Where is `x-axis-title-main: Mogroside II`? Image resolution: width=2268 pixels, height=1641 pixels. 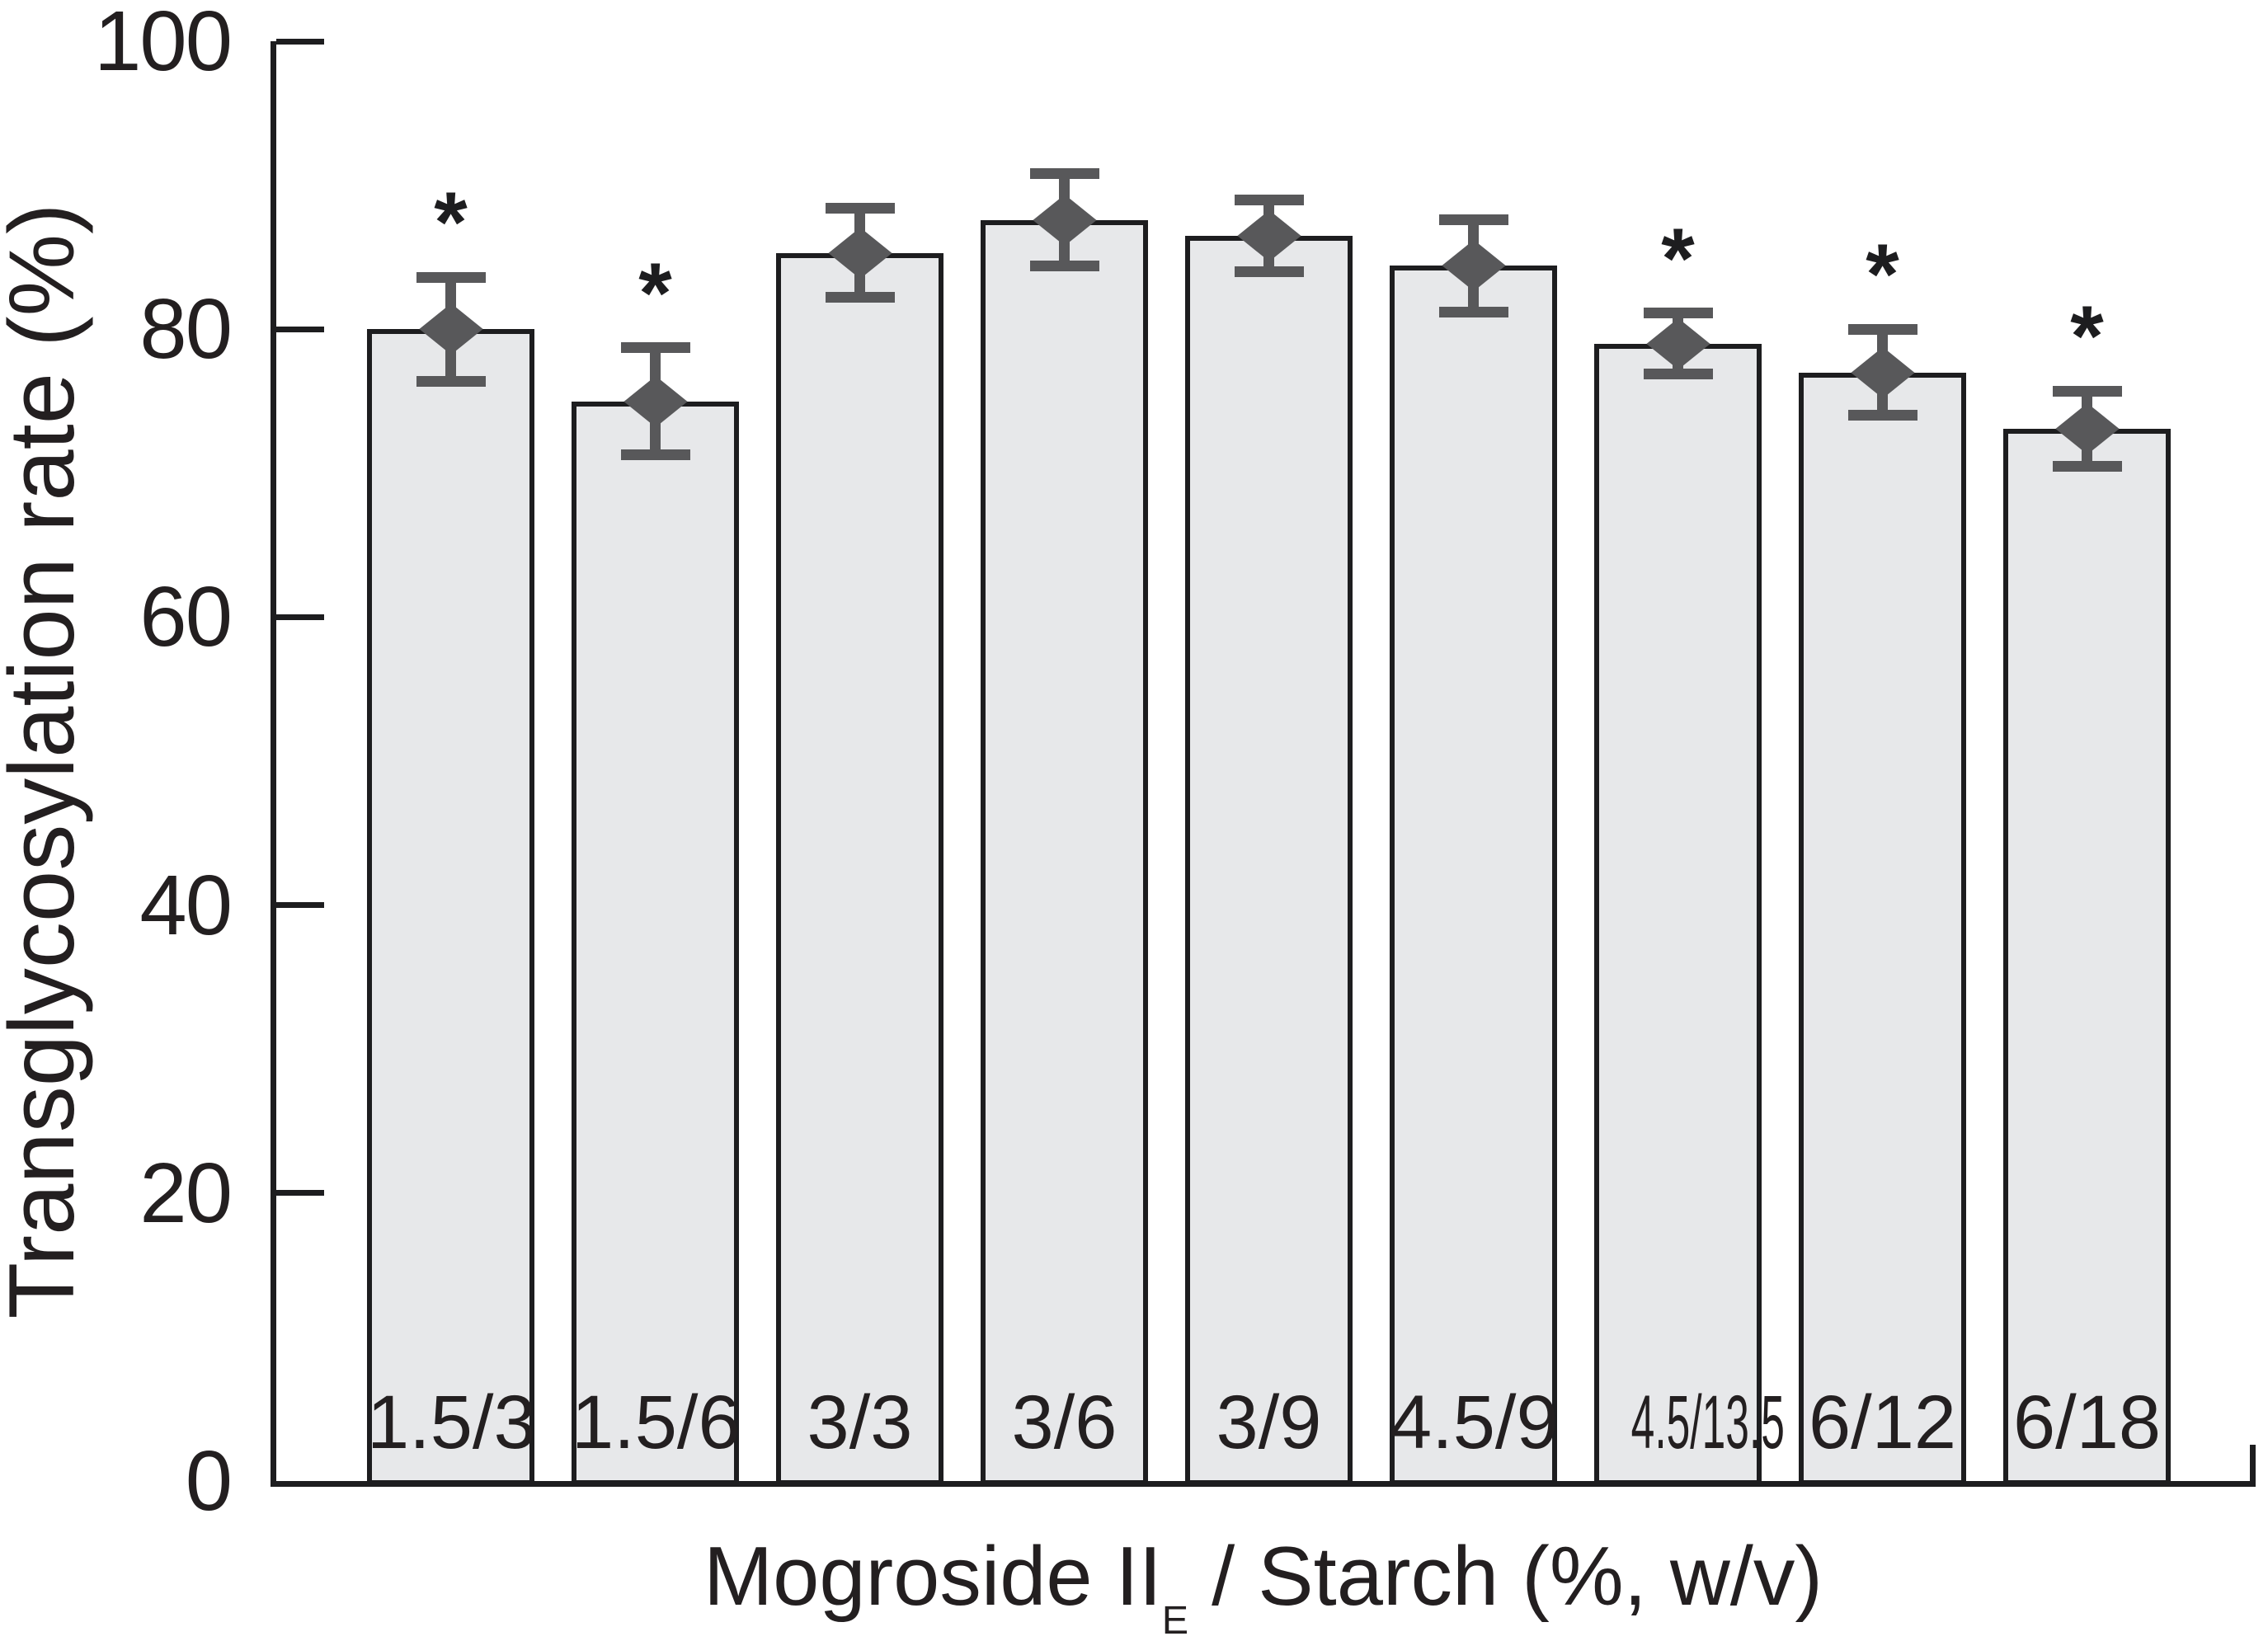 x-axis-title-main: Mogroside II is located at coordinates (932, 1577).